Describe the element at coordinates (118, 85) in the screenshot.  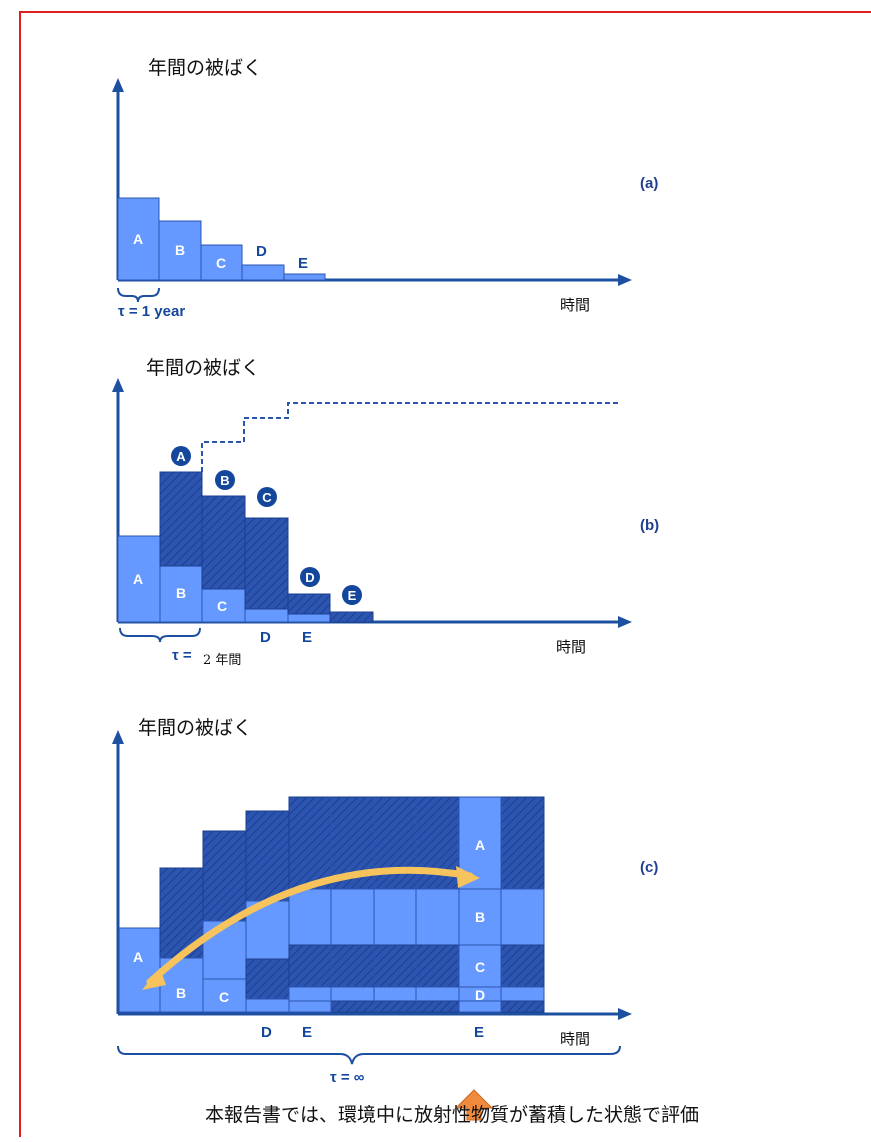
I see `panel-a-y-arrow-icon` at that location.